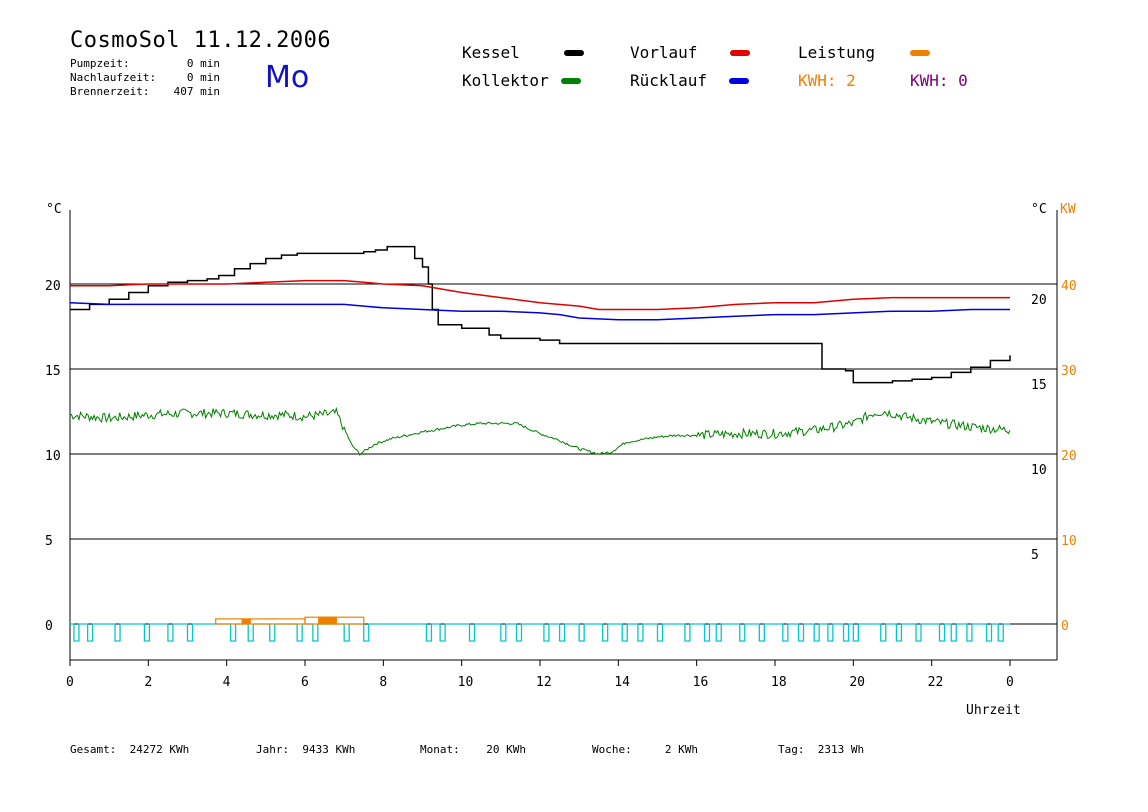 The image size is (1148, 812). What do you see at coordinates (505, 80) in the screenshot?
I see `legend-label: Kollektor` at bounding box center [505, 80].